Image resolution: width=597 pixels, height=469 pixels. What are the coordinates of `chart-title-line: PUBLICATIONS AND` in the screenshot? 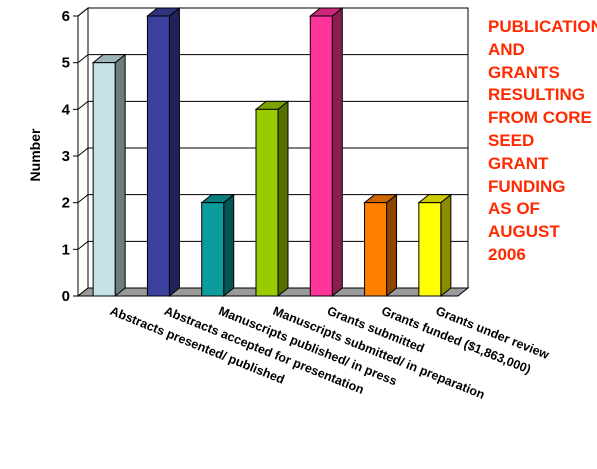 It's located at (542, 38).